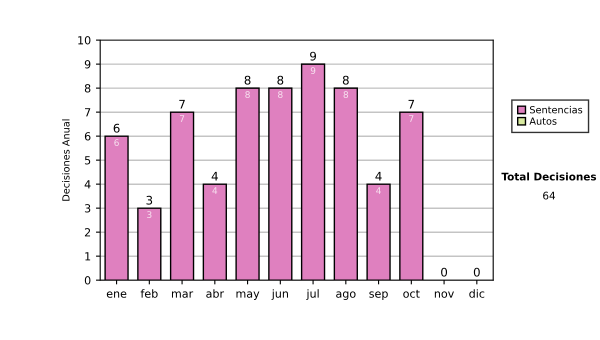 The width and height of the screenshot is (600, 340). What do you see at coordinates (84, 40) in the screenshot?
I see `y-tick-label: 10` at bounding box center [84, 40].